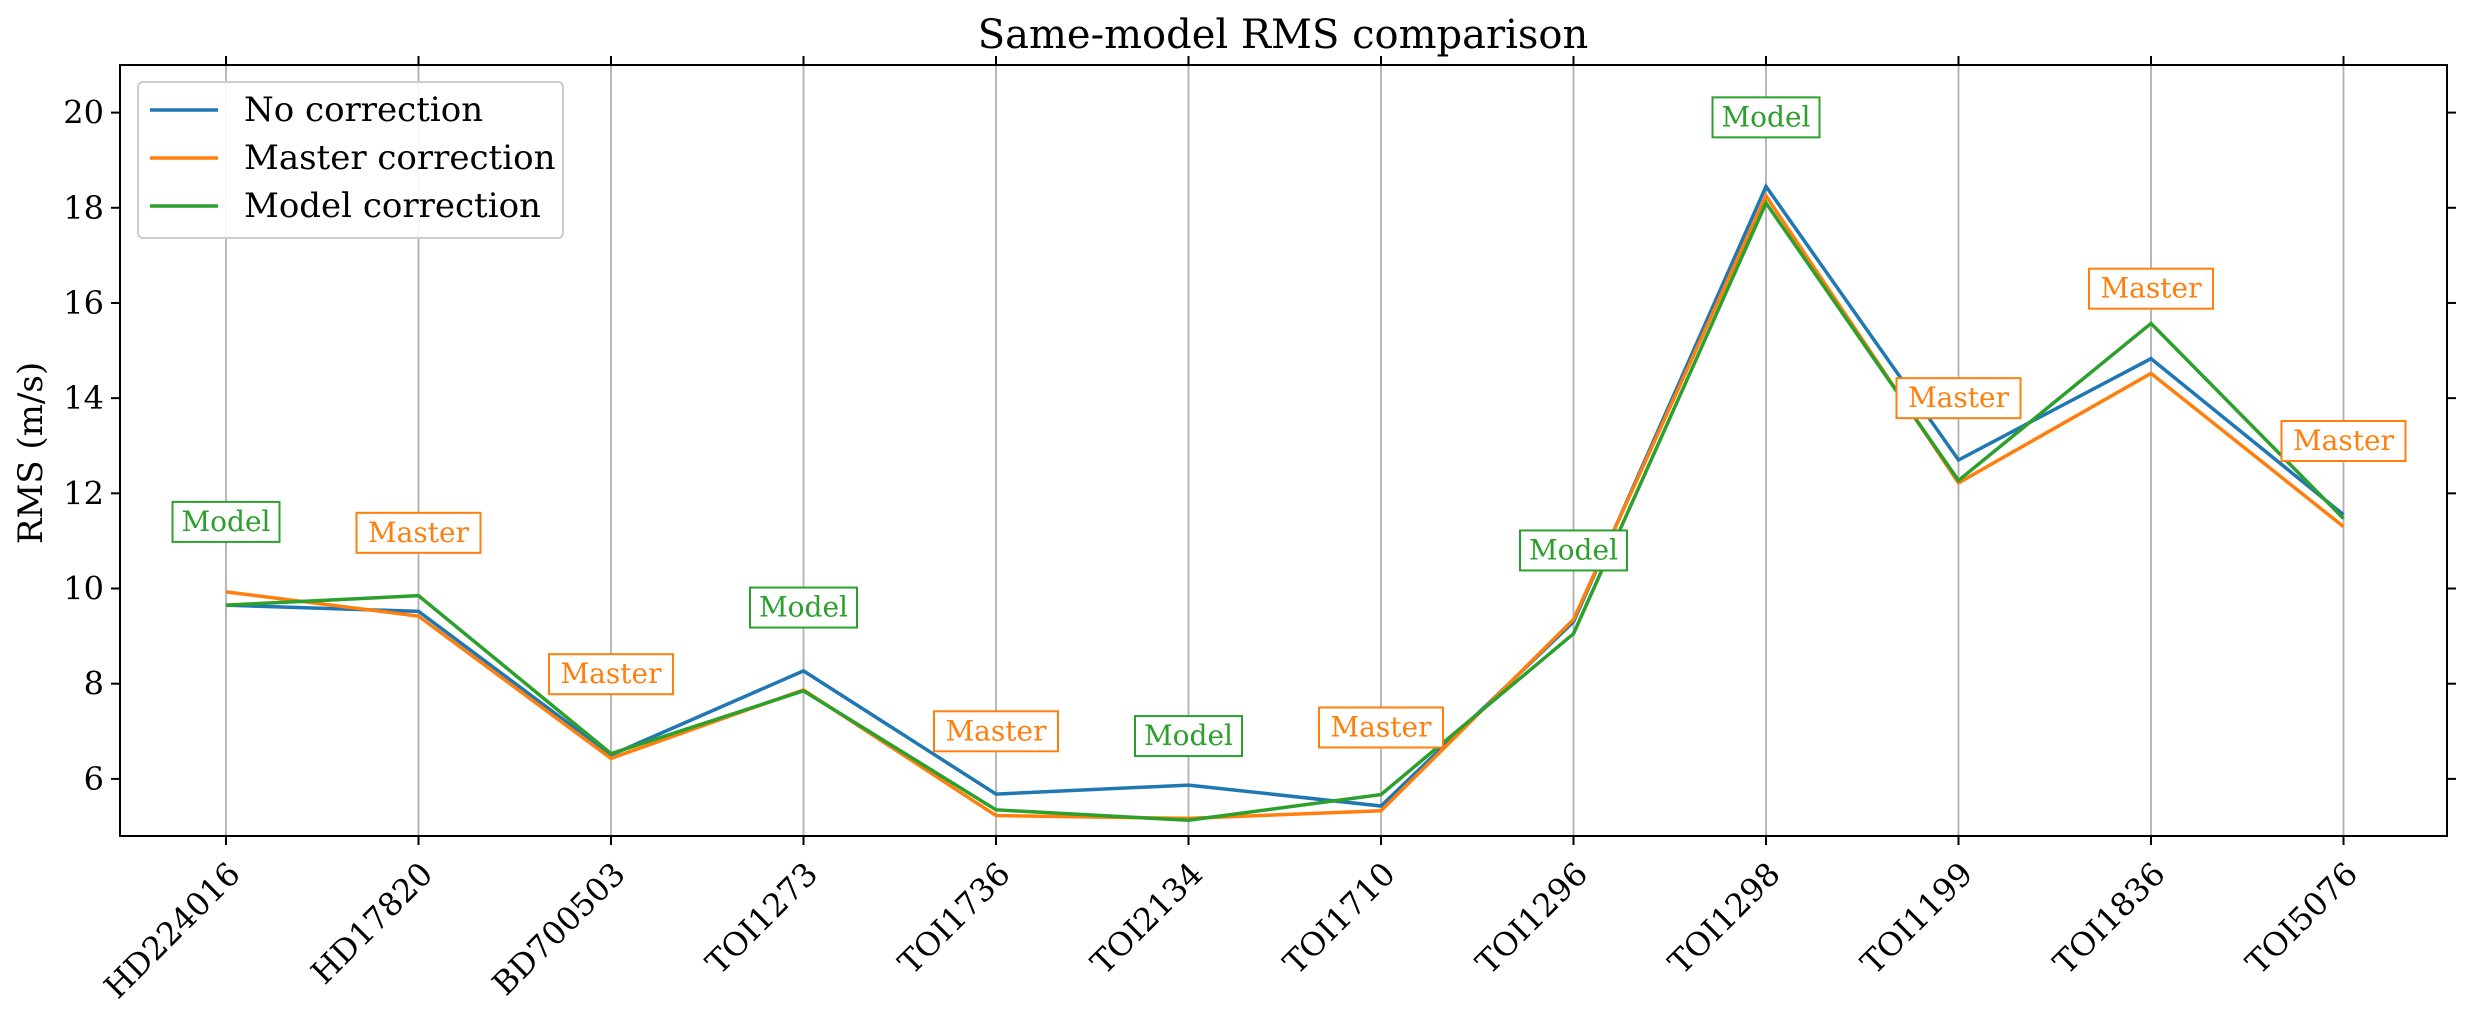  What do you see at coordinates (954, 918) in the screenshot?
I see `x-tick-label: TOI1736` at bounding box center [954, 918].